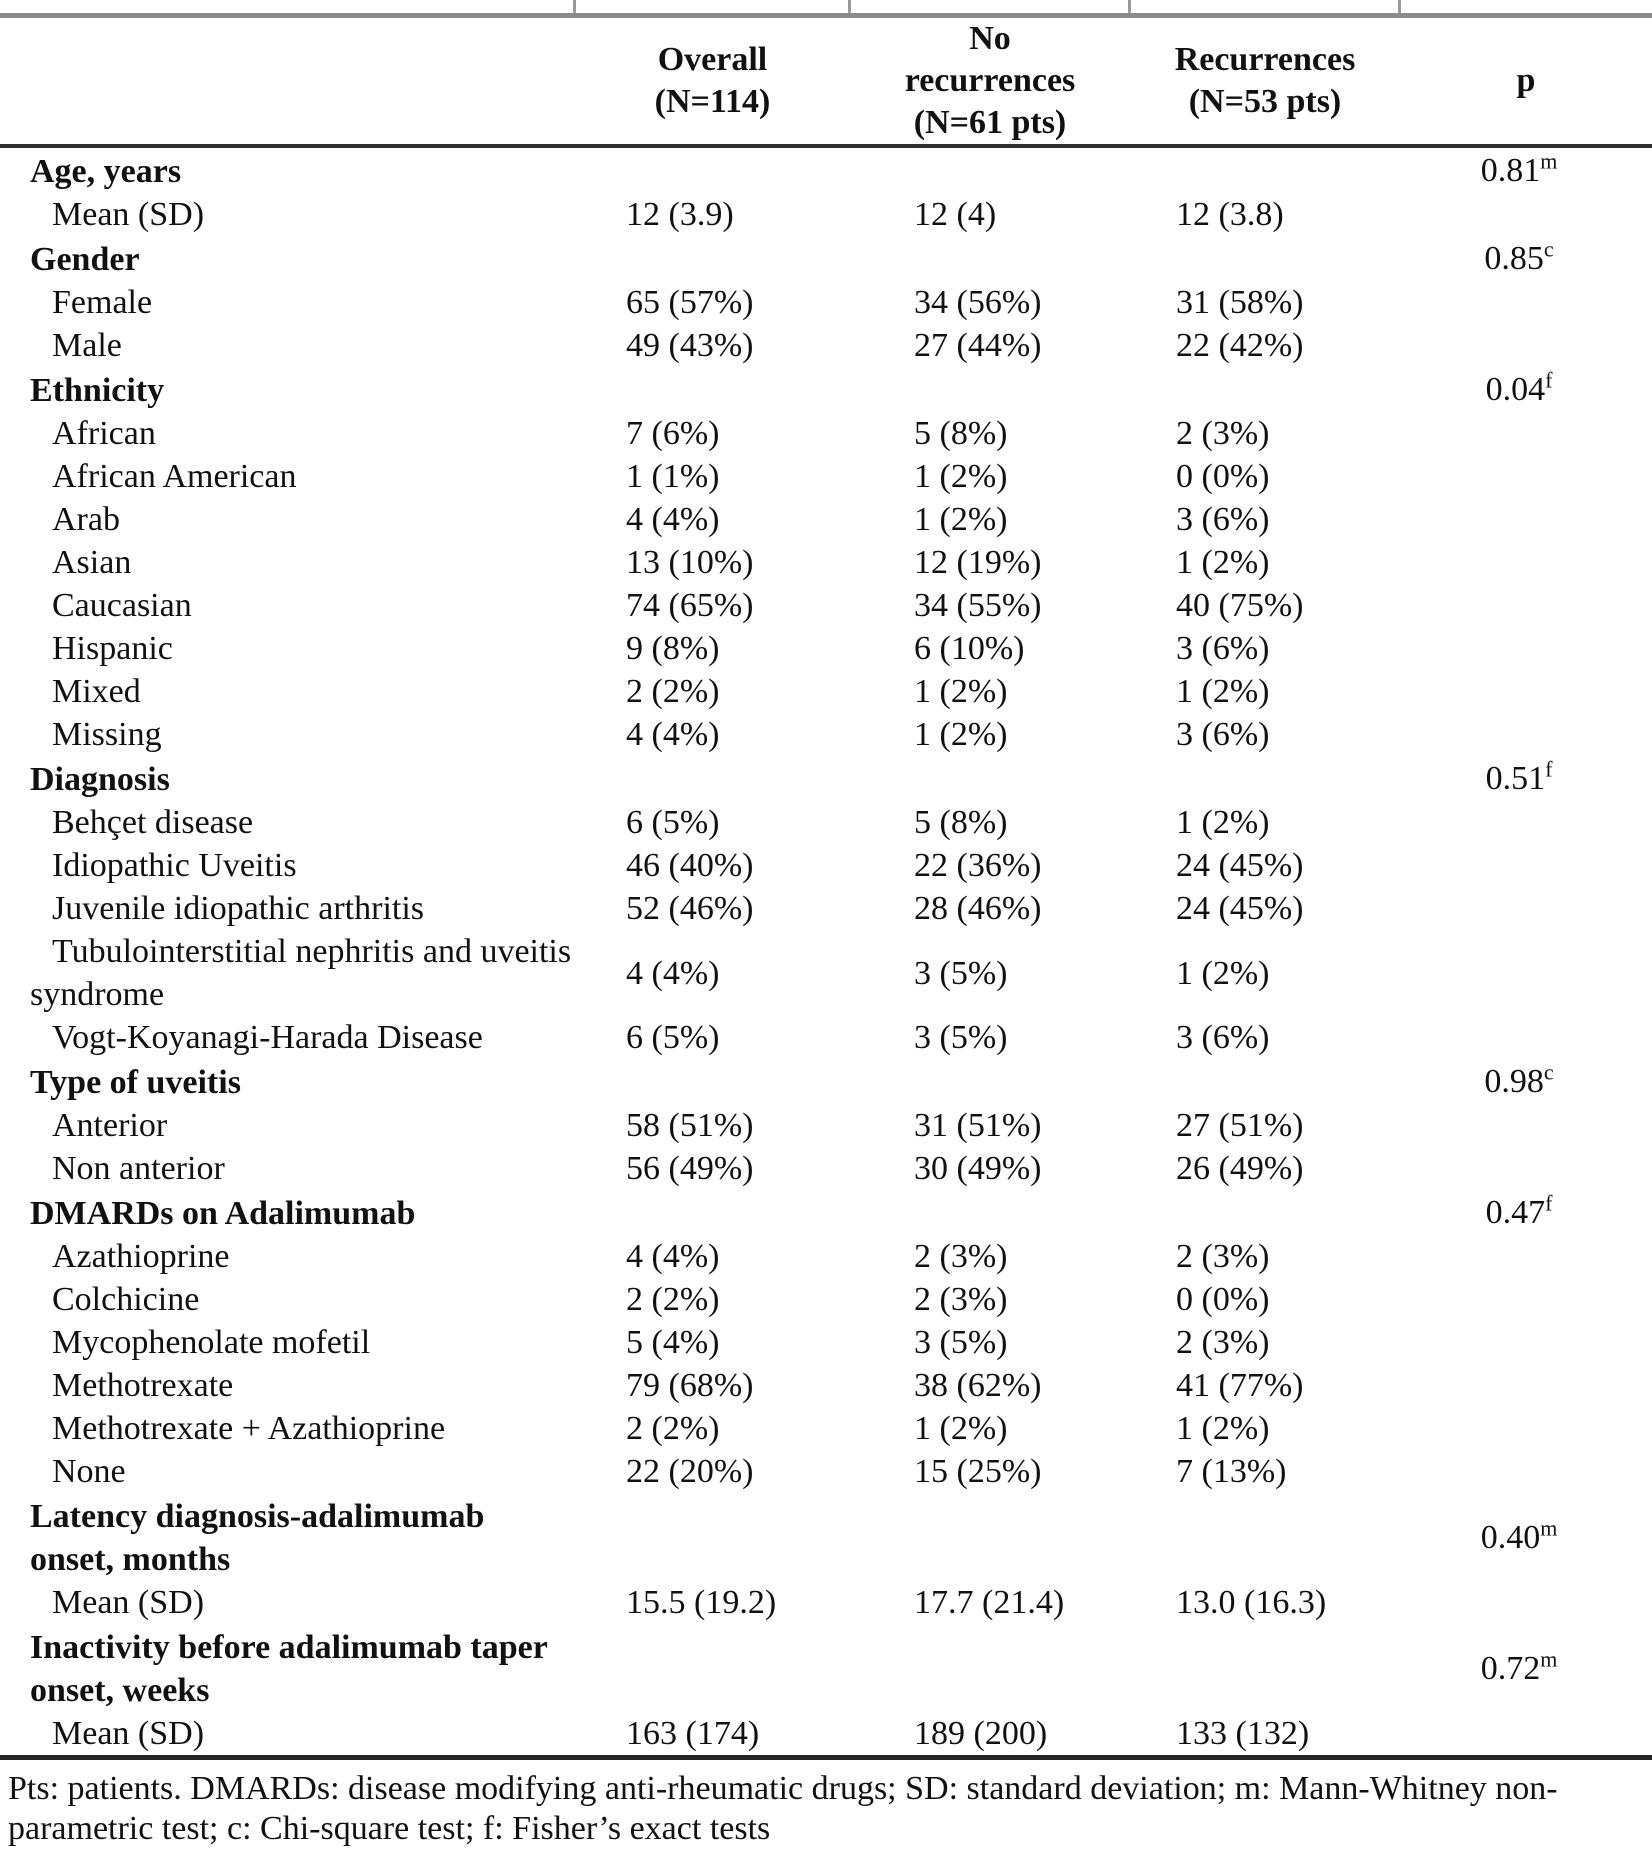  What do you see at coordinates (102, 302) in the screenshot?
I see `row-label: Female` at bounding box center [102, 302].